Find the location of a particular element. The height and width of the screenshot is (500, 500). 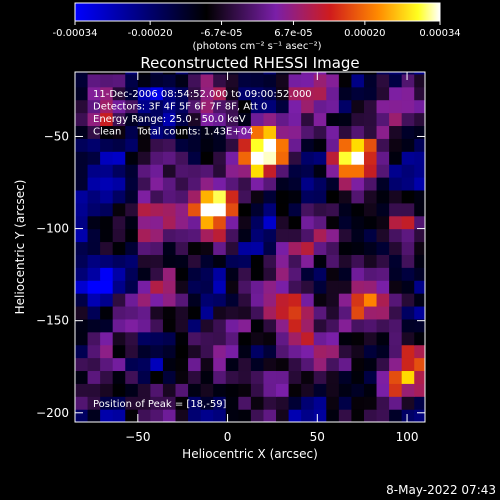

colorbar-gradient is located at coordinates (257, 12).